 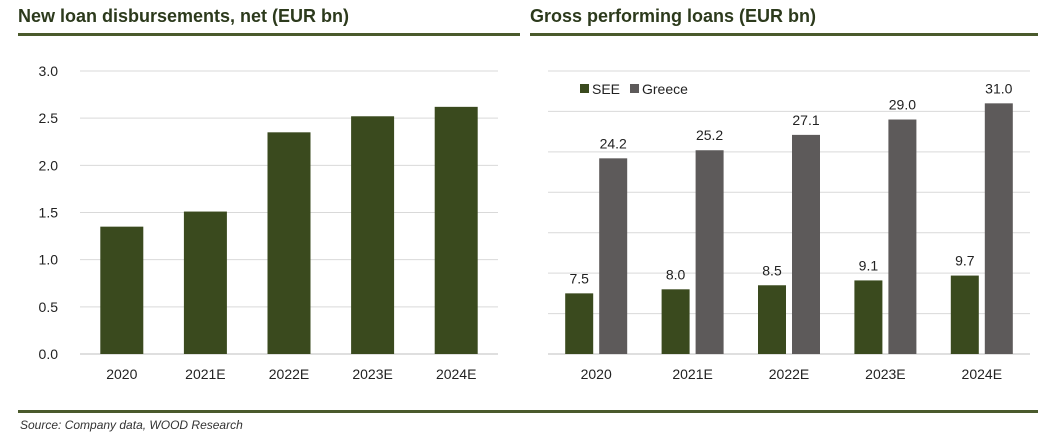 What do you see at coordinates (606, 89) in the screenshot?
I see `legend-label: SEE` at bounding box center [606, 89].